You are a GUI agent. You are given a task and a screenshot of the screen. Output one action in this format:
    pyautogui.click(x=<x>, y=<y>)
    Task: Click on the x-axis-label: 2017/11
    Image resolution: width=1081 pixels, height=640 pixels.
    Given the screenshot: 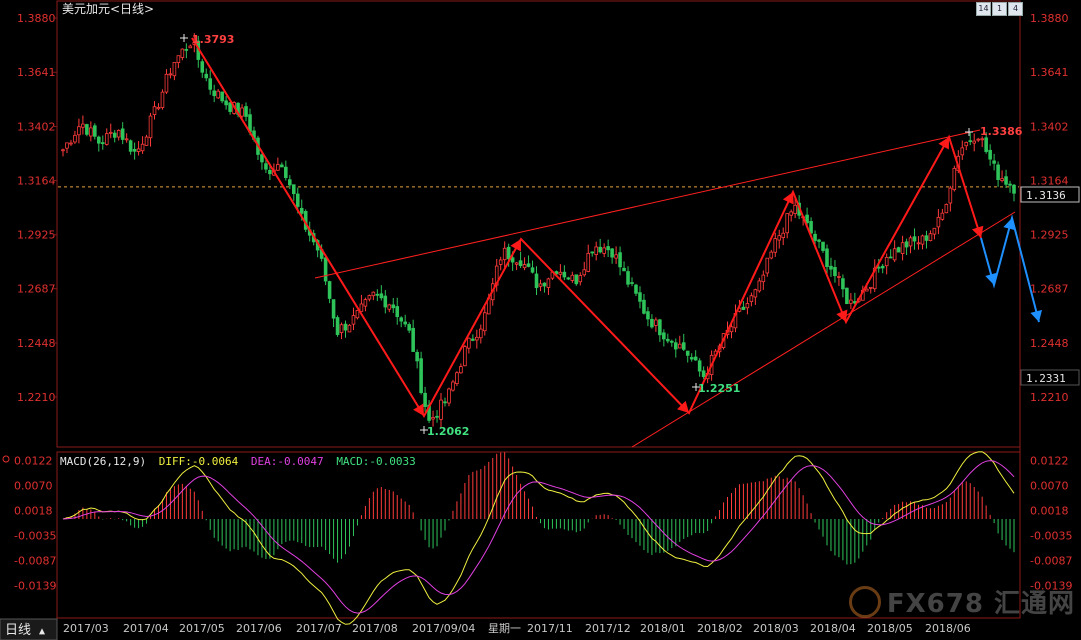 What is the action you would take?
    pyautogui.click(x=550, y=628)
    